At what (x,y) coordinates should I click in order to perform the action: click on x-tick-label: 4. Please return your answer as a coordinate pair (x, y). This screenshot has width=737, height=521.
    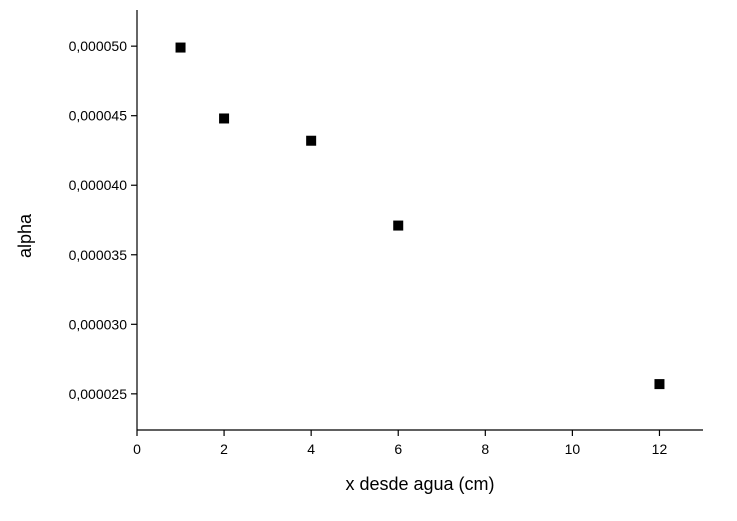
    Looking at the image, I should click on (311, 449).